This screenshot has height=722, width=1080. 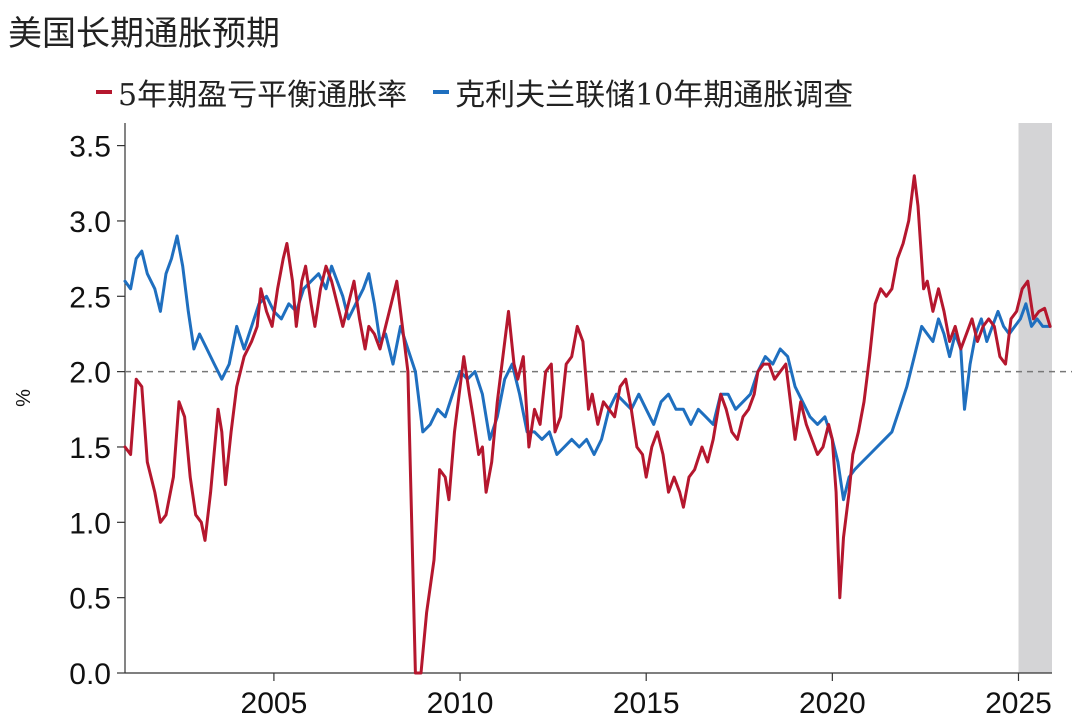 I want to click on legend-item-breakeven: 5年期盈亏平衡通胀率, so click(x=251, y=92).